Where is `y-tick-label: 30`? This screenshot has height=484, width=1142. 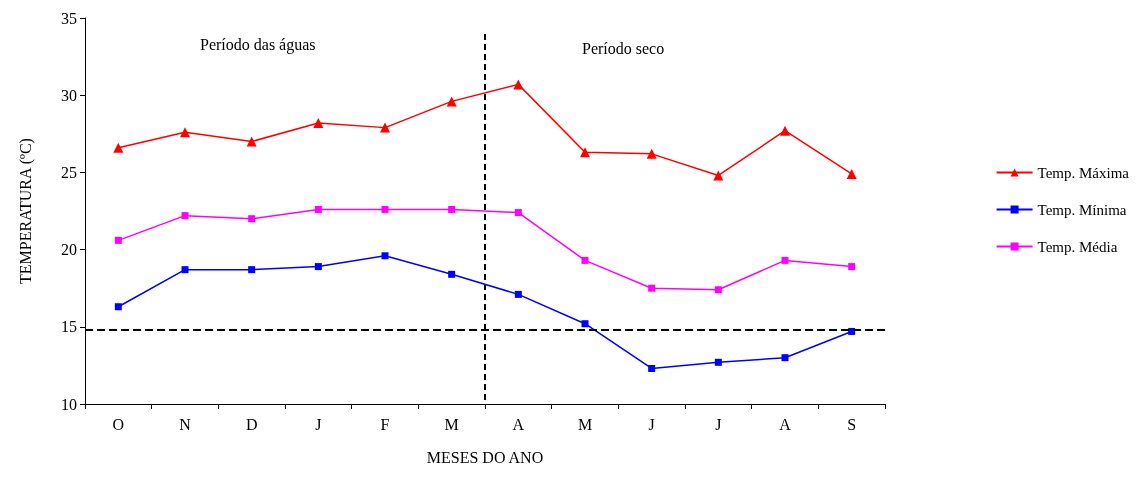 y-tick-label: 30 is located at coordinates (69, 95).